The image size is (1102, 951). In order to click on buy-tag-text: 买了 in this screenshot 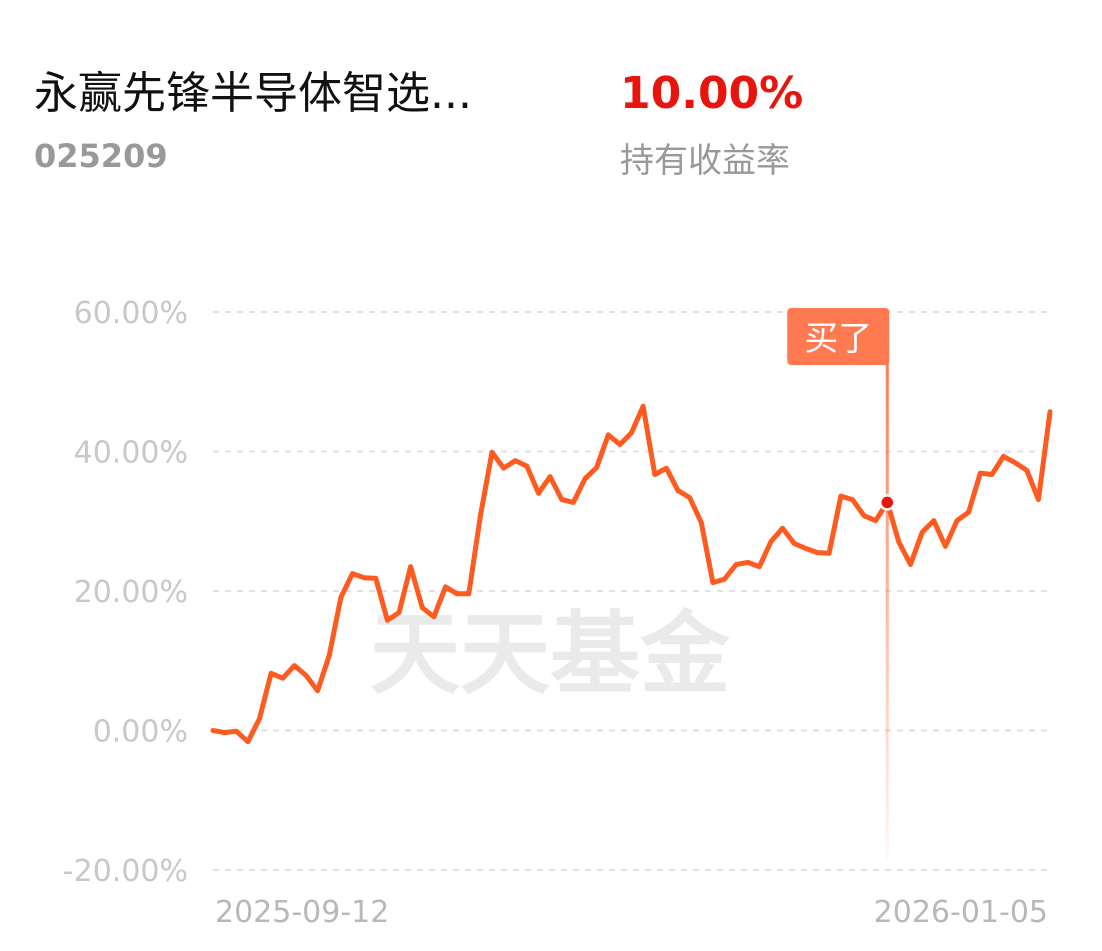, I will do `click(838, 339)`.